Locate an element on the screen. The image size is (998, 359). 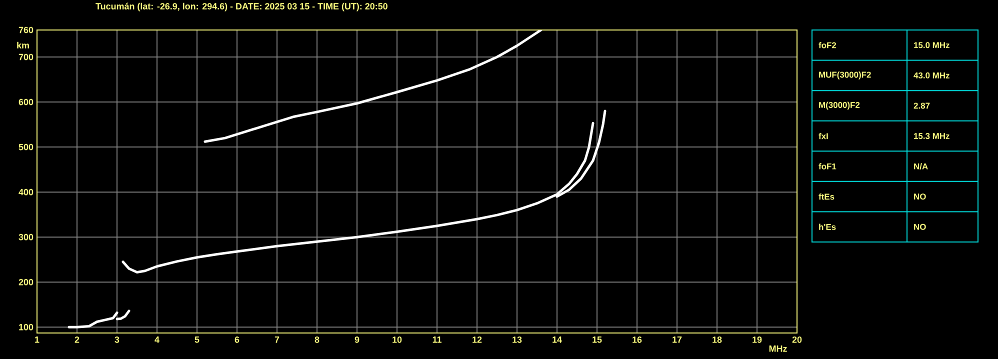
x-tick-label: 16 is located at coordinates (637, 339).